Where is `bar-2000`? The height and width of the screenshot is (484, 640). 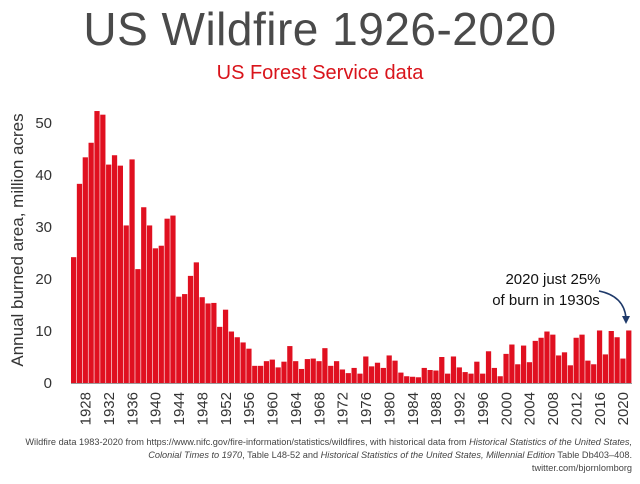
bar-2000 is located at coordinates (506, 368).